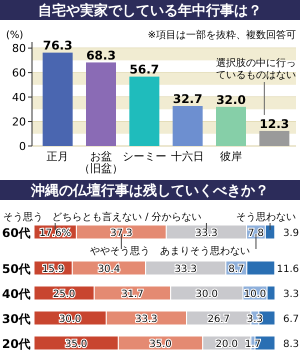 The height and width of the screenshot is (356, 300). What do you see at coordinates (19, 97) in the screenshot?
I see `y-tick-label: 40` at bounding box center [19, 97].